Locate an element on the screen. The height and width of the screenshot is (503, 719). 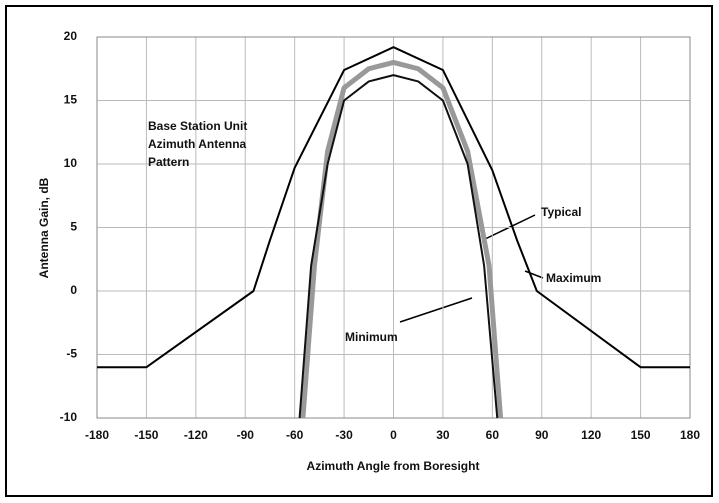
y-tick-label: 15 is located at coordinates (71, 100).